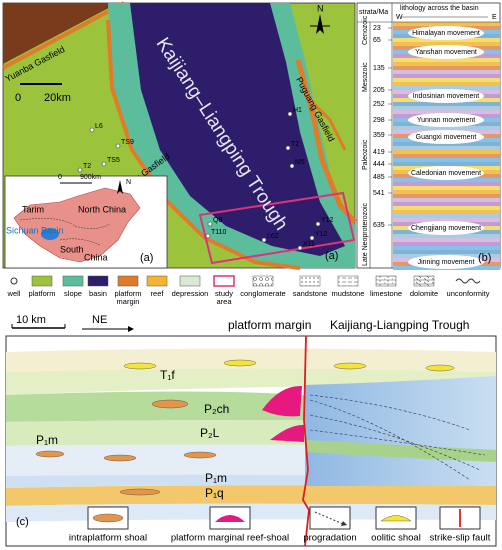 The width and height of the screenshot is (502, 550). Describe the element at coordinates (297, 110) in the screenshot. I see `well-label: H1` at that location.